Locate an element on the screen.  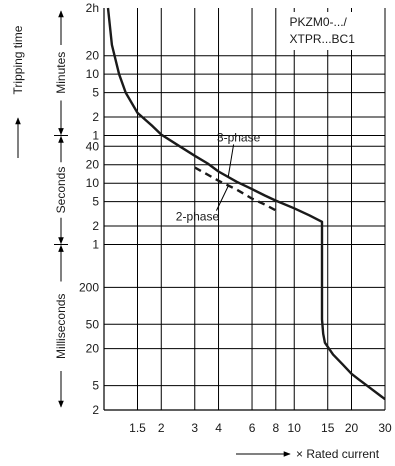
device-label-line: XTPR...BC1 is located at coordinates (323, 39).